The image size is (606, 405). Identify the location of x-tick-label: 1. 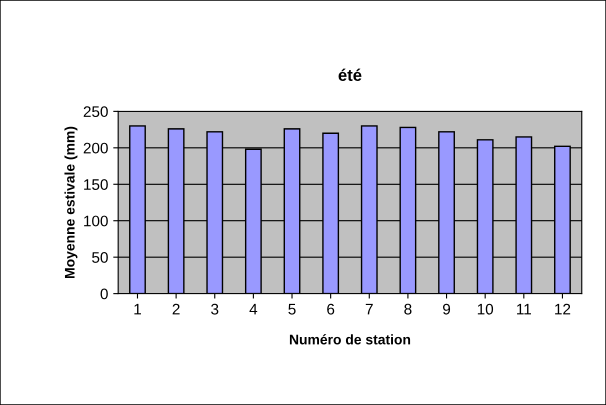
(137, 309).